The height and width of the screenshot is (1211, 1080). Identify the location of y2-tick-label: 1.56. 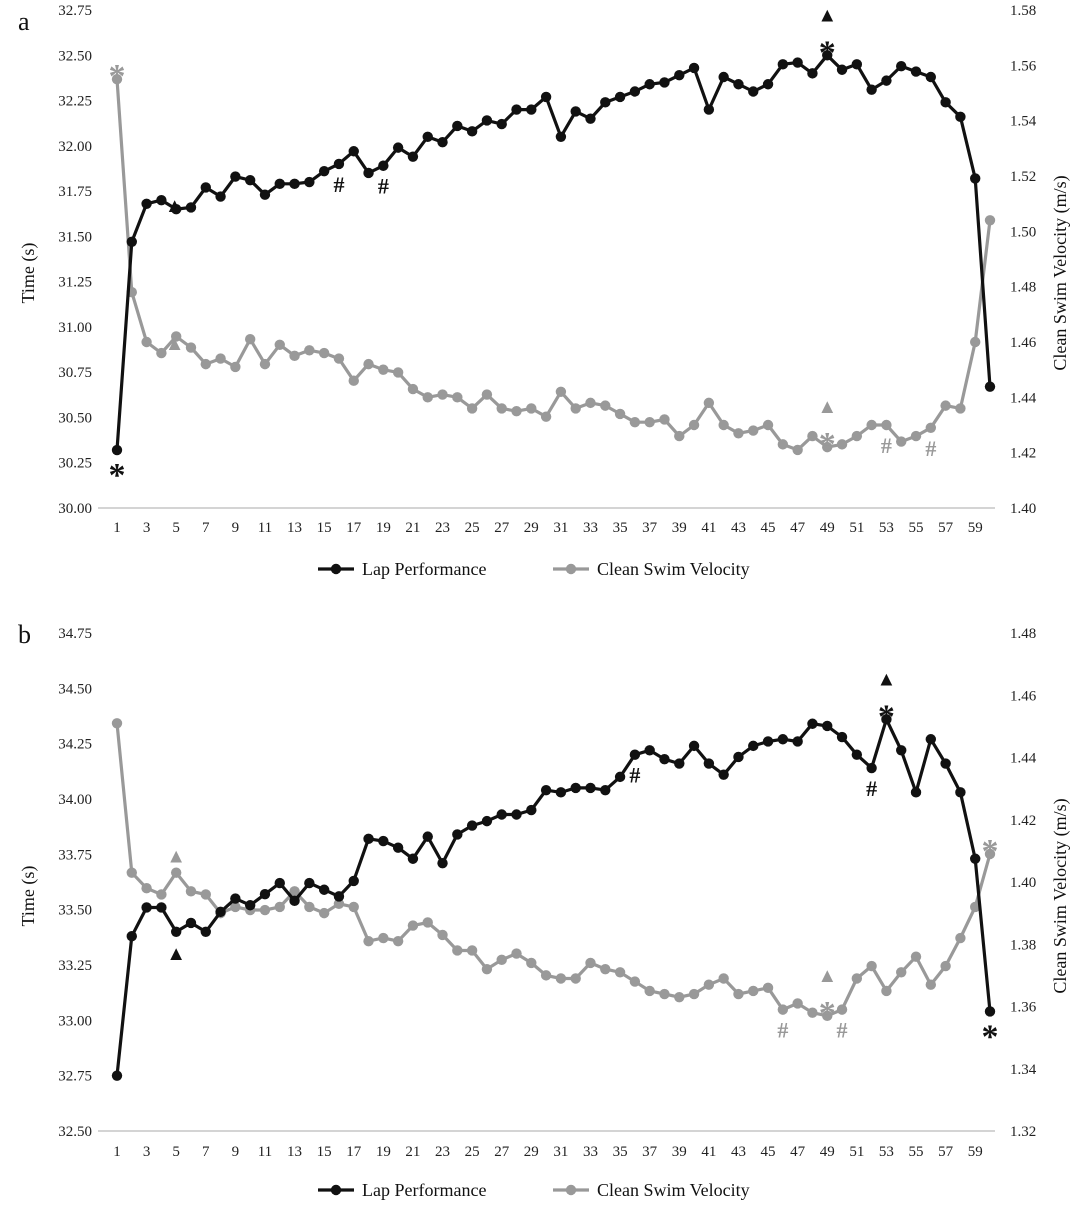
(1023, 66).